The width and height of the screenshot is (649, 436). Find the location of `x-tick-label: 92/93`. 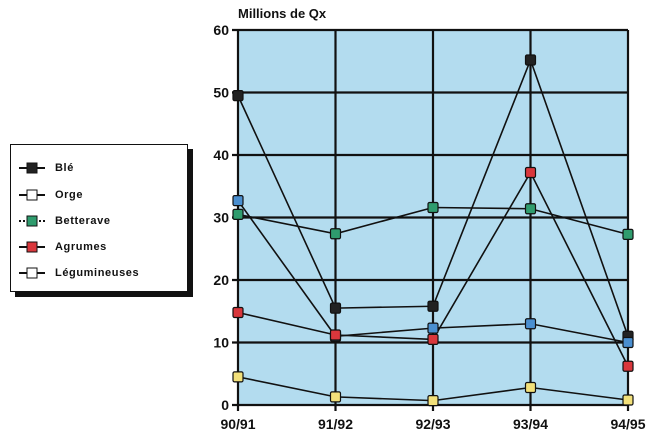

x-tick-label: 92/93 is located at coordinates (432, 424).